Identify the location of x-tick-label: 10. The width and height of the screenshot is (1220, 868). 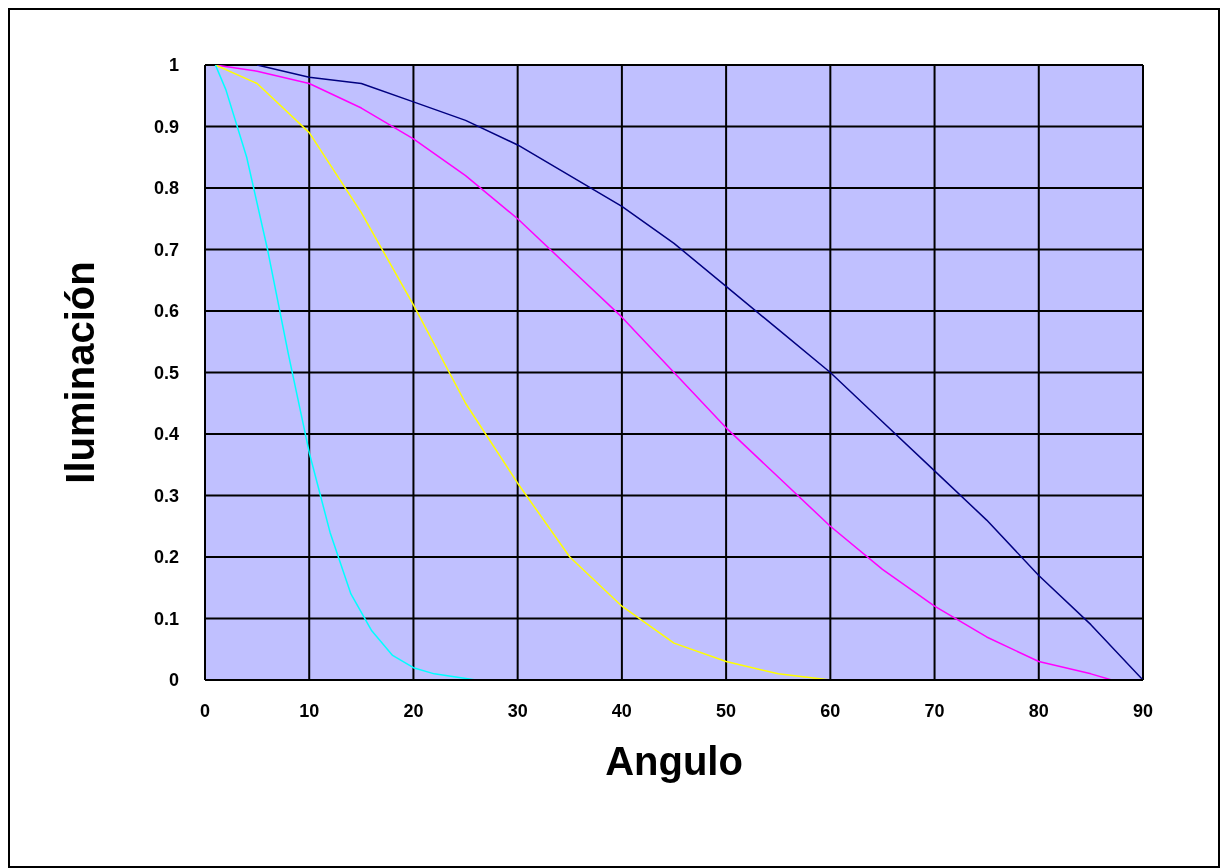
(309, 710).